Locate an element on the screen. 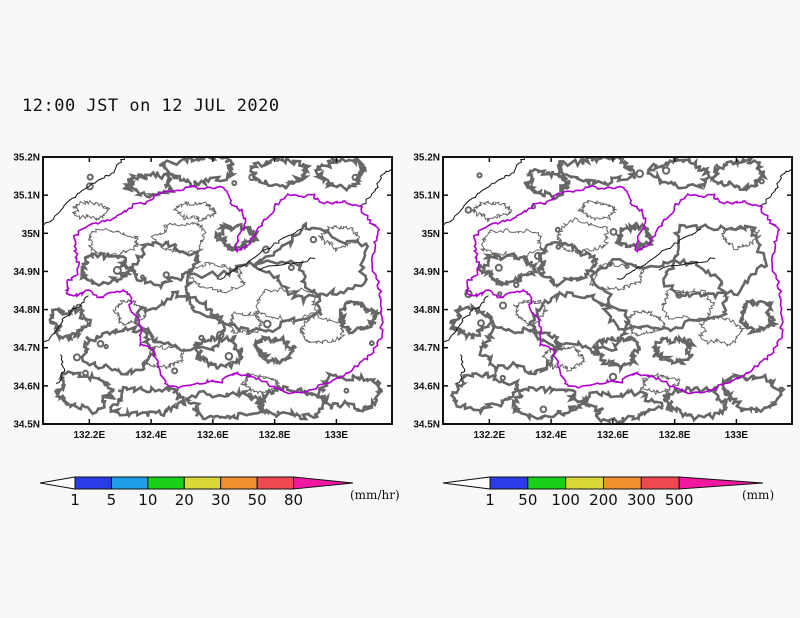 The height and width of the screenshot is (618, 800). lat-tick-label: 34.9N is located at coordinates (26, 272).